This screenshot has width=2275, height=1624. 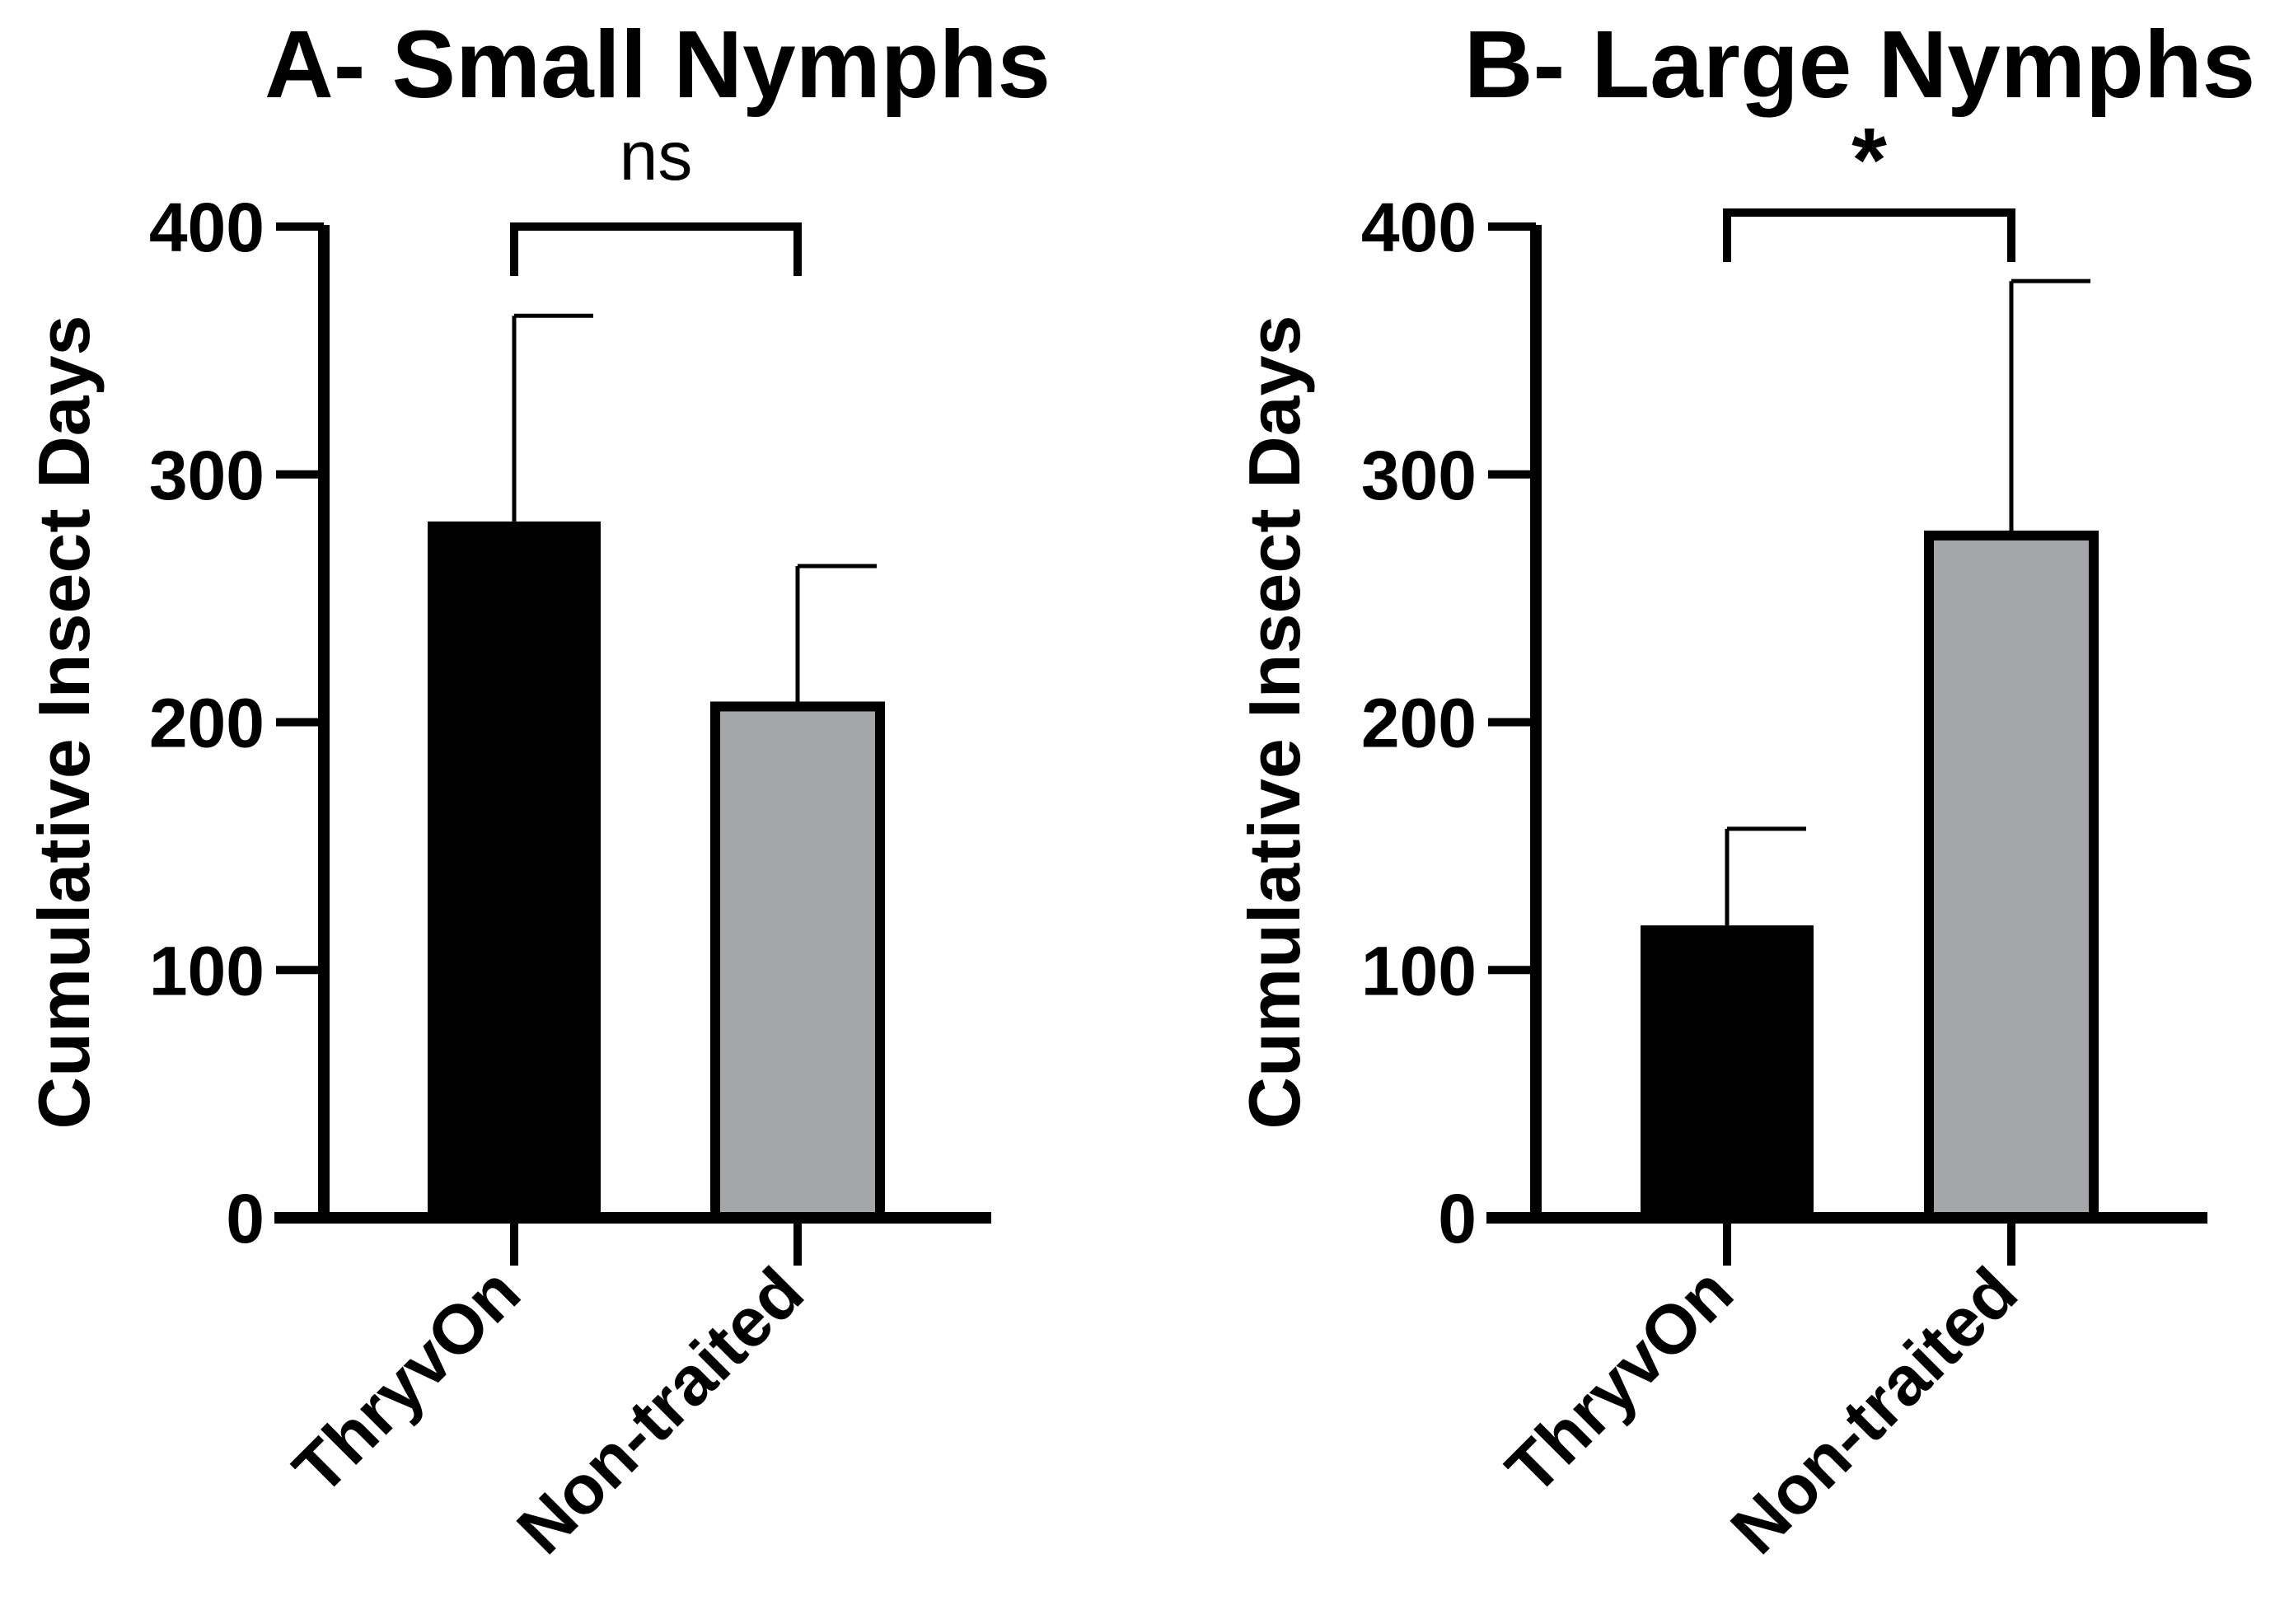 I want to click on significance-label: *, so click(x=1869, y=160).